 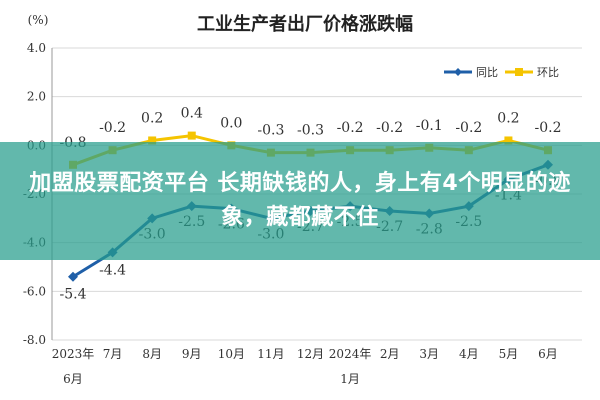 I want to click on y-tick-label: -6.0, so click(x=34, y=291).